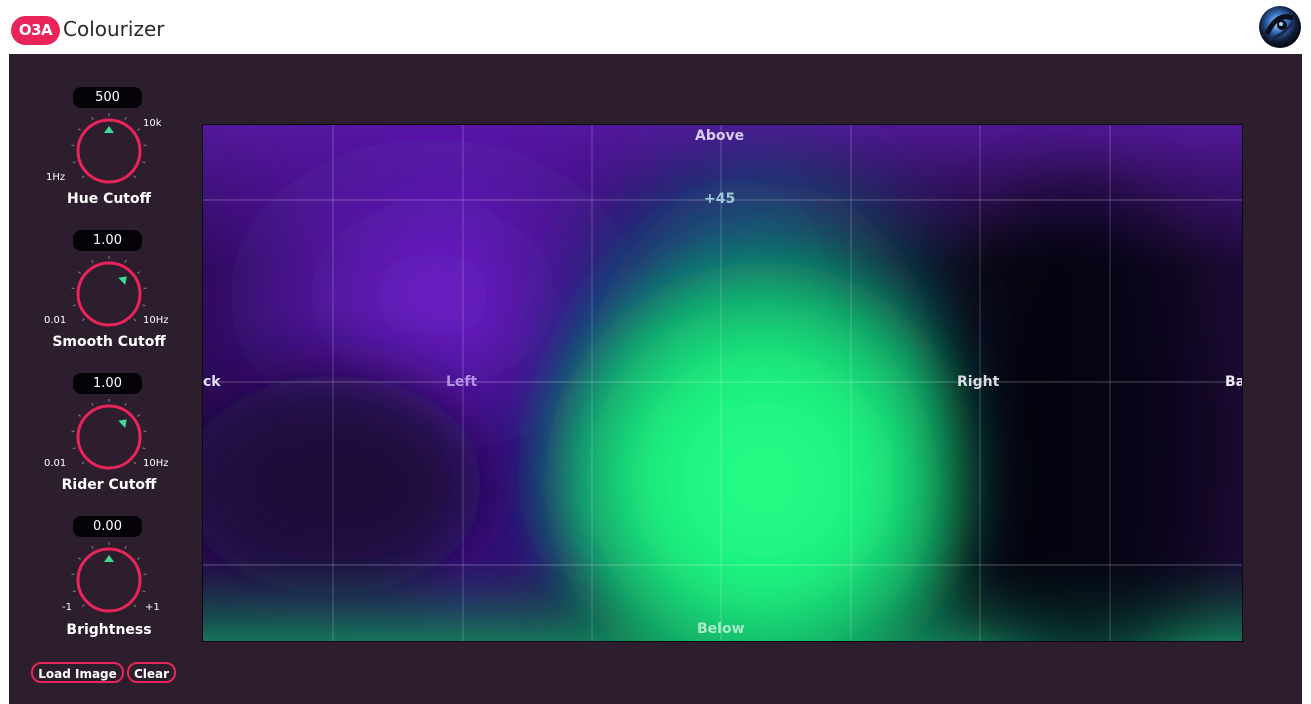 The width and height of the screenshot is (1311, 704). I want to click on o3a-brand-badge: O3A, so click(35, 30).